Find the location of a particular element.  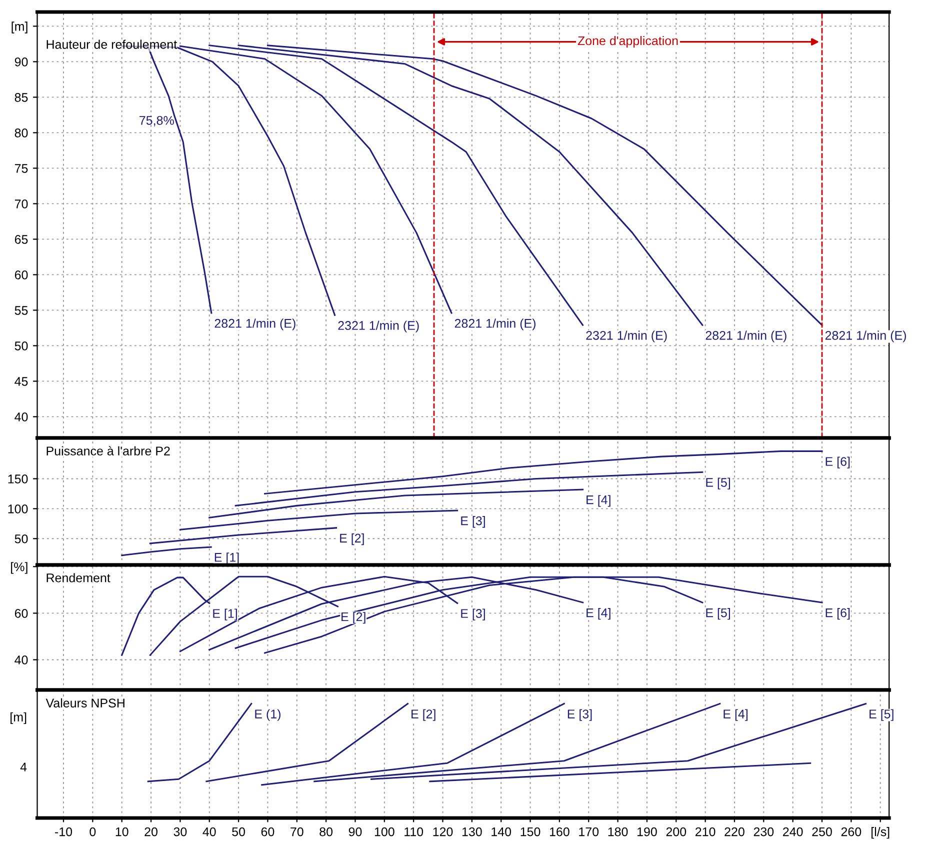

x-tick-label: 130 is located at coordinates (472, 831).